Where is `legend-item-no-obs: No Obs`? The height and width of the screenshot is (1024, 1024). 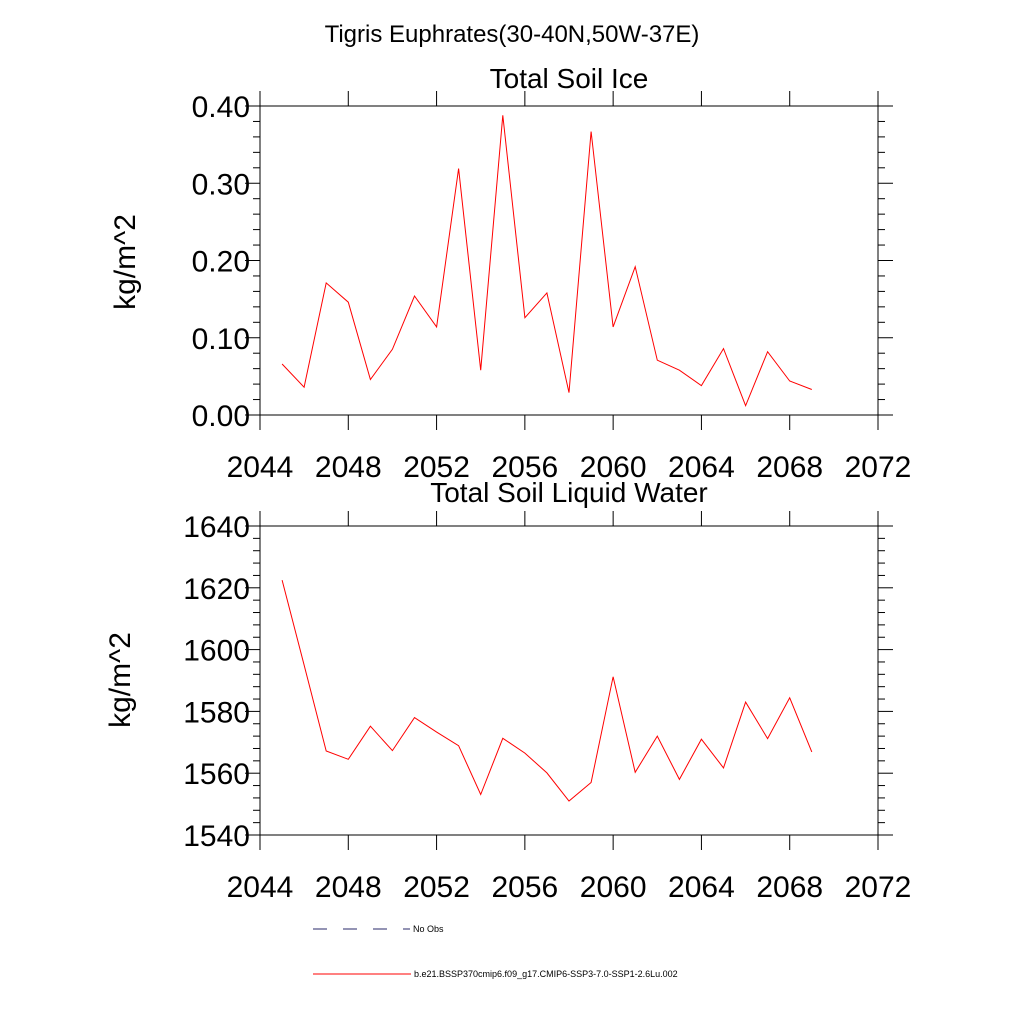 legend-item-no-obs: No Obs is located at coordinates (378, 929).